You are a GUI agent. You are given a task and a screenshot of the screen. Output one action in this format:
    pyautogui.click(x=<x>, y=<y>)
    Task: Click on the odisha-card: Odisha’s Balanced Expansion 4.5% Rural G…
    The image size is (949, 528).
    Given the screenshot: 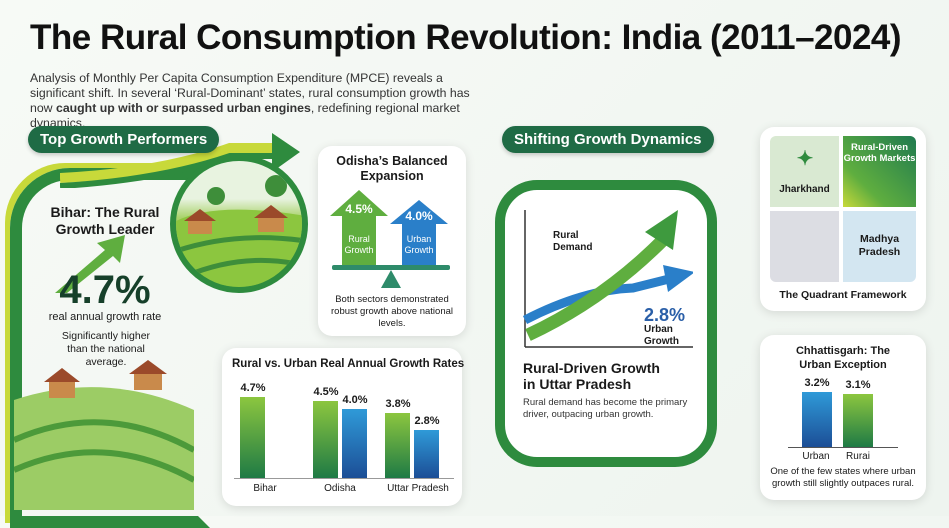 What is the action you would take?
    pyautogui.click(x=392, y=241)
    